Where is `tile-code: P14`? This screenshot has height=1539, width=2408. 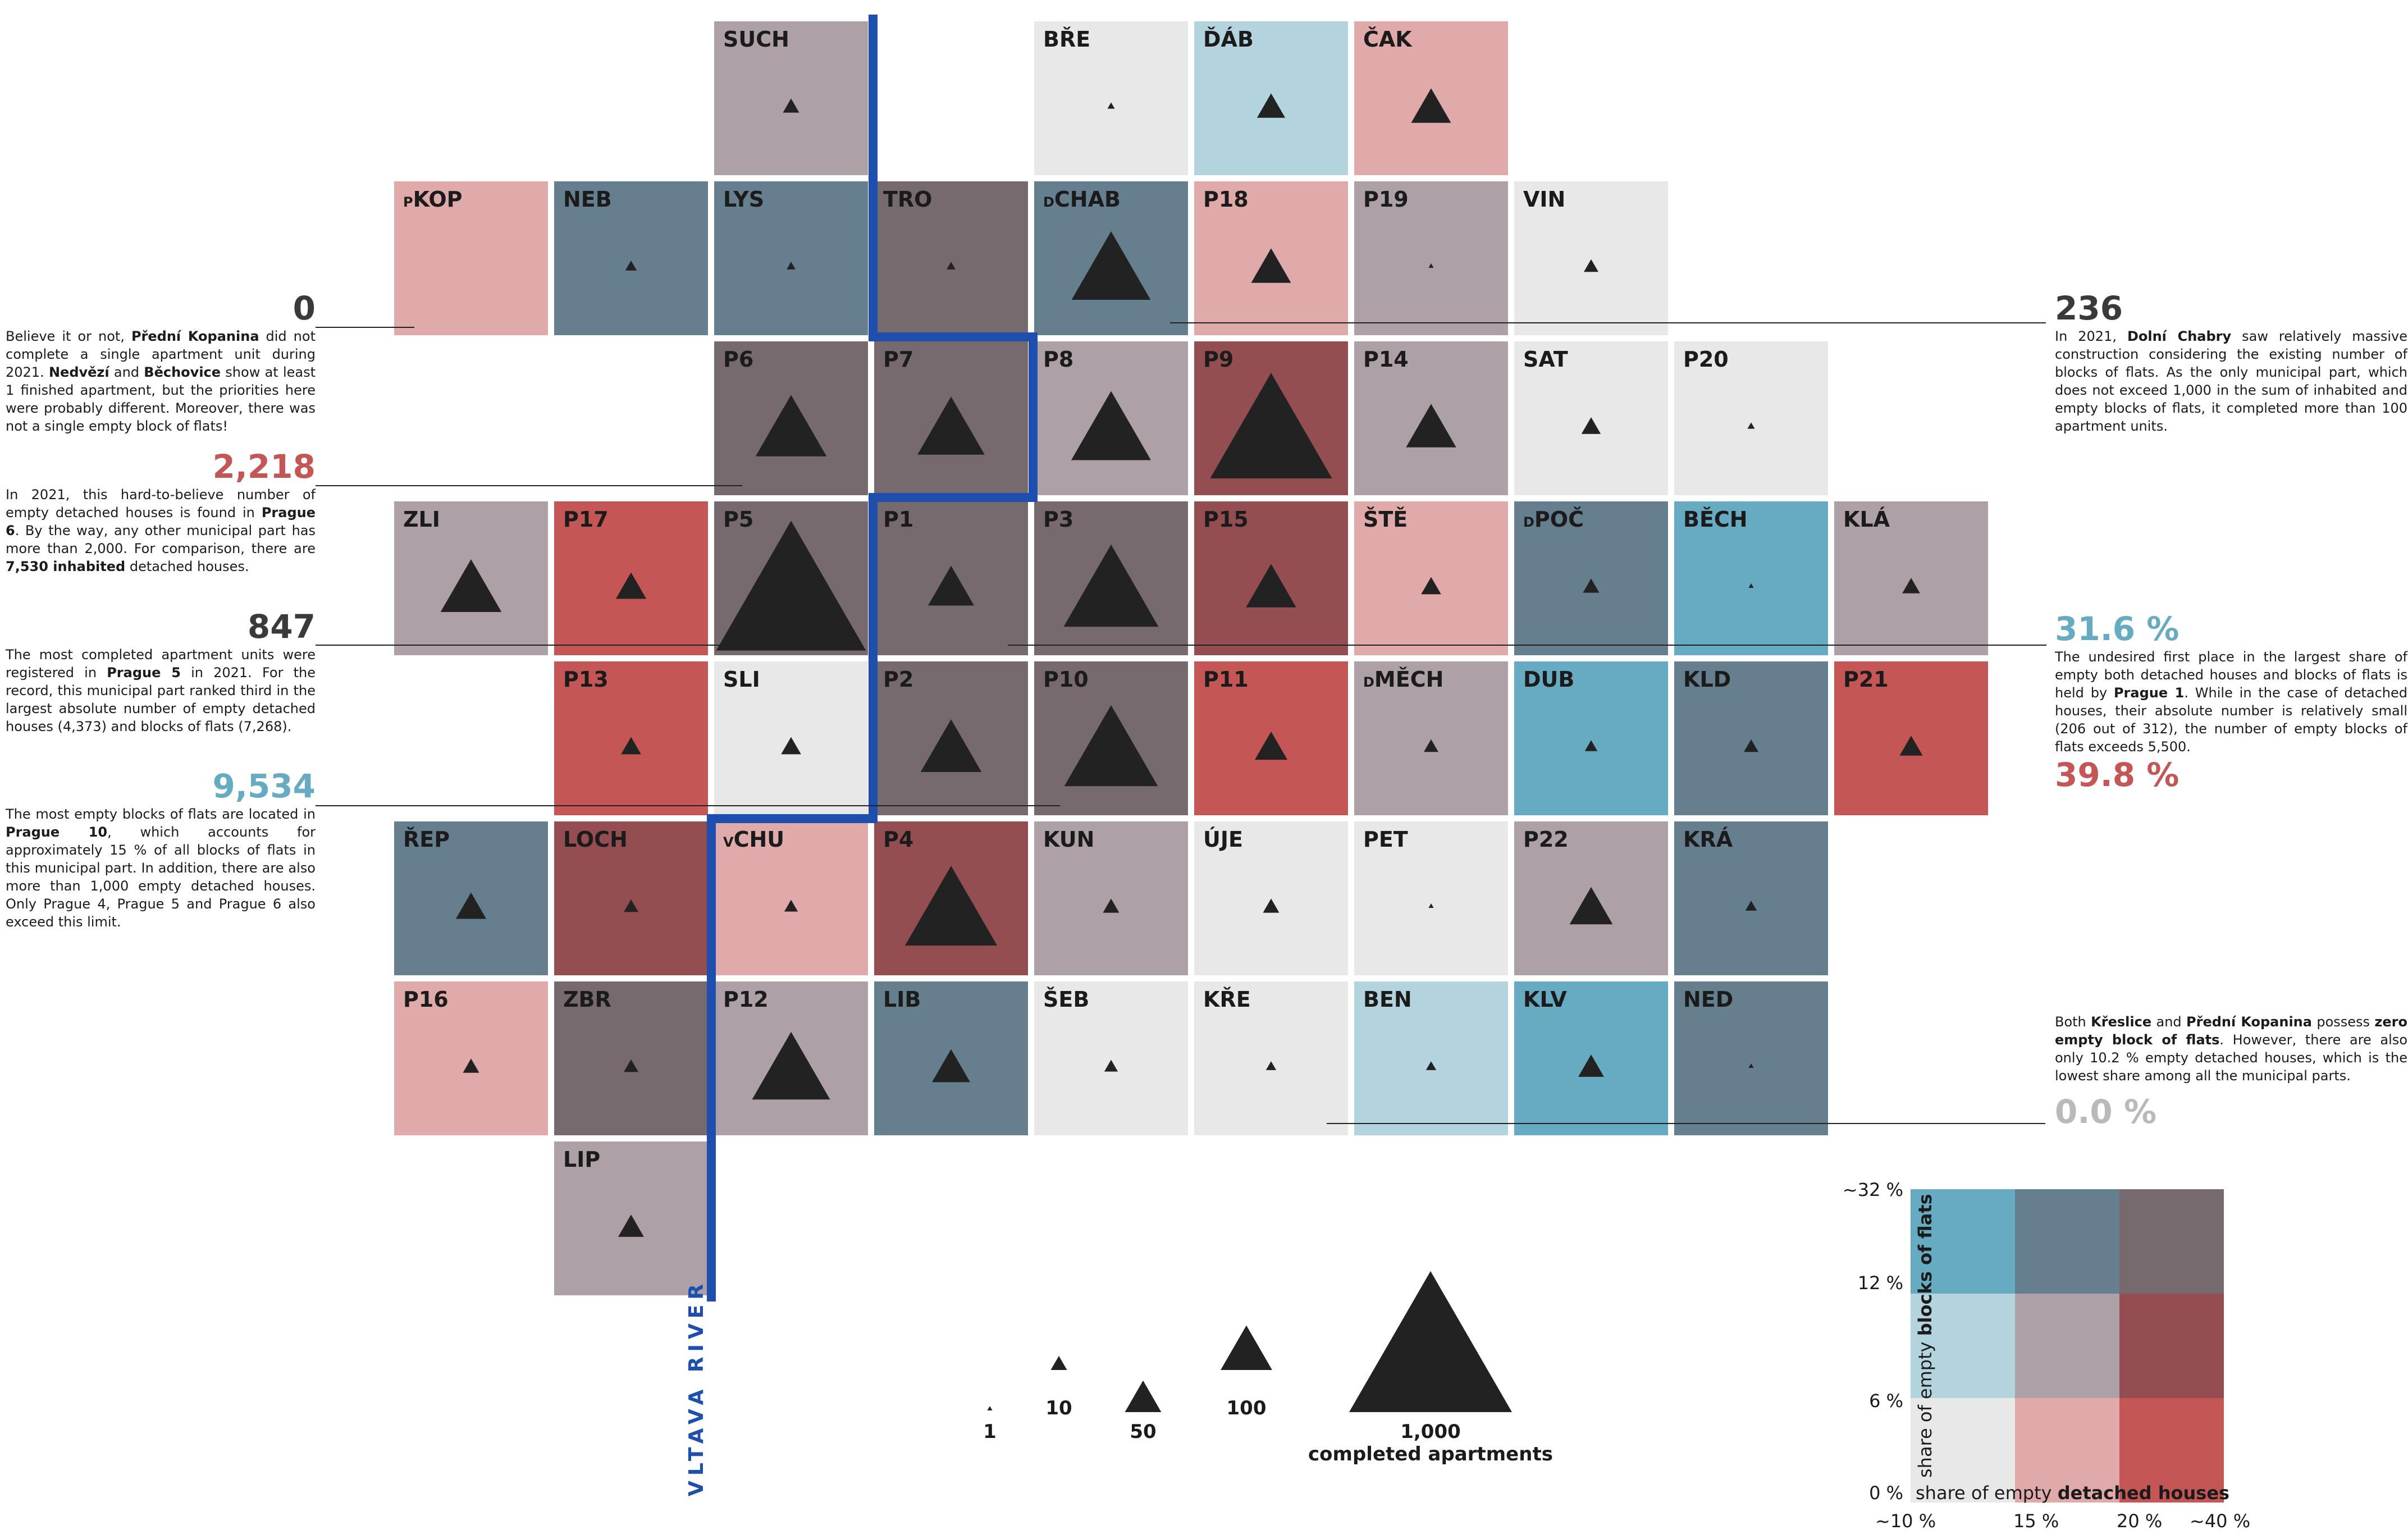
tile-code: P14 is located at coordinates (1386, 360).